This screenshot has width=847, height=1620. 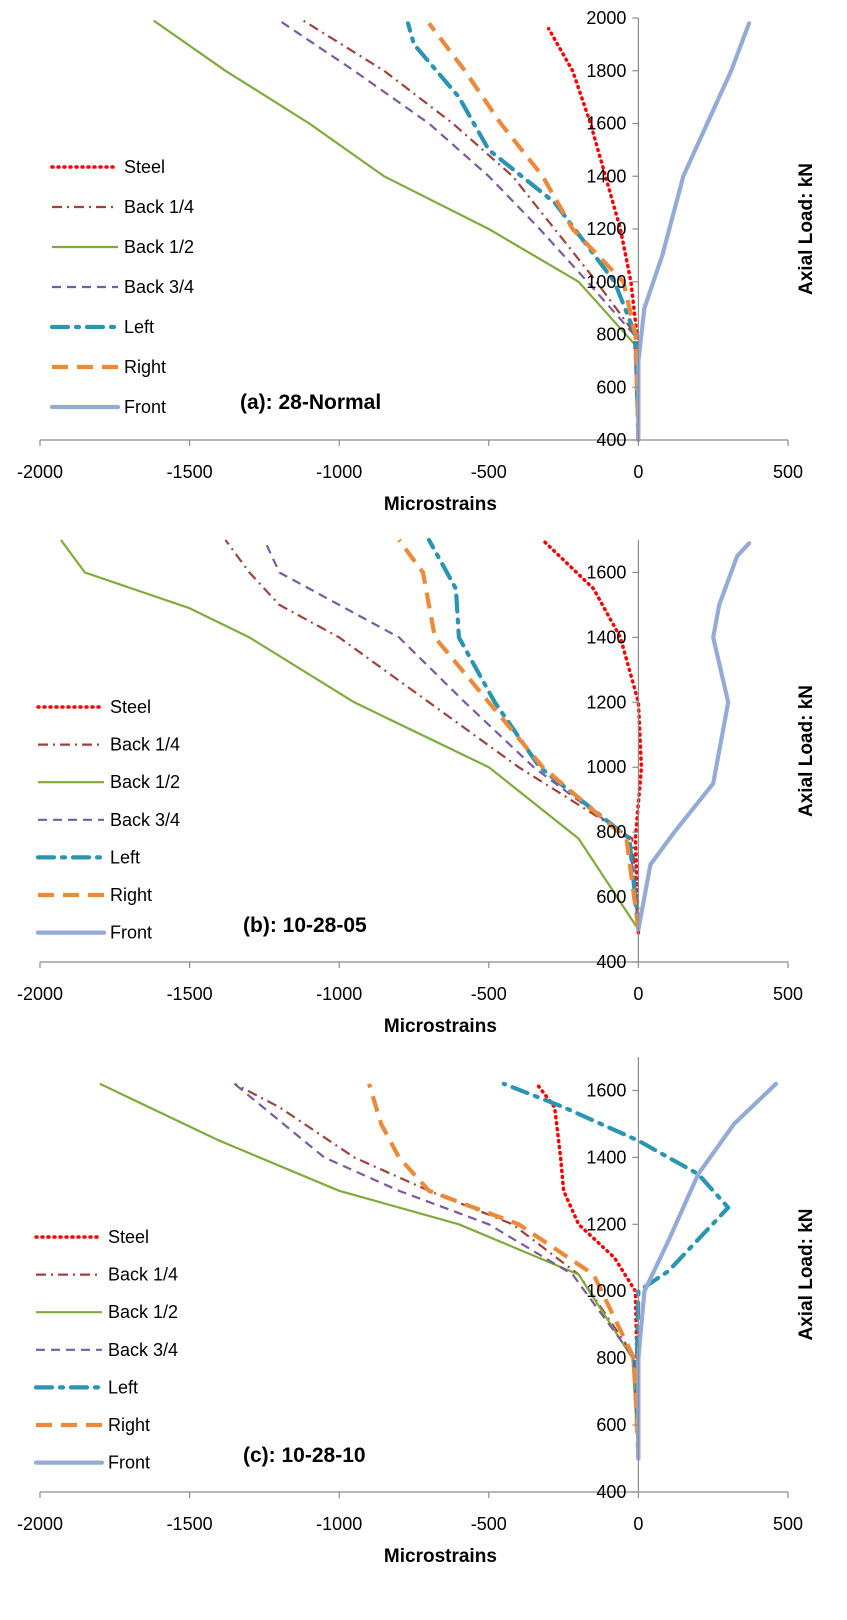 I want to click on y-tick-label: 1400, so click(x=606, y=1157).